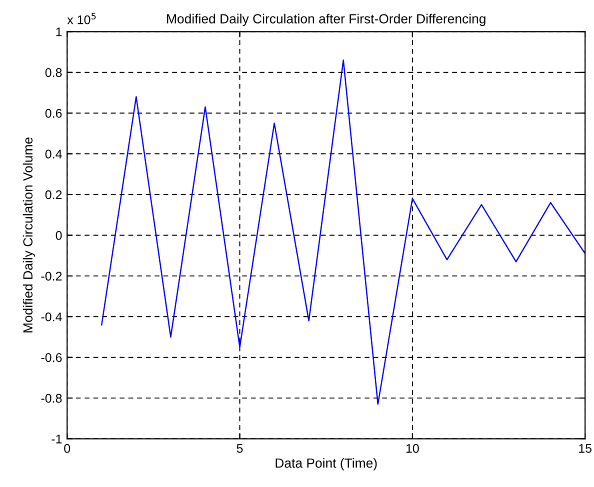 The height and width of the screenshot is (487, 594). Describe the element at coordinates (326, 20) in the screenshot. I see `chart-title: Modified Daily Circulation after First-Order Differencing` at that location.